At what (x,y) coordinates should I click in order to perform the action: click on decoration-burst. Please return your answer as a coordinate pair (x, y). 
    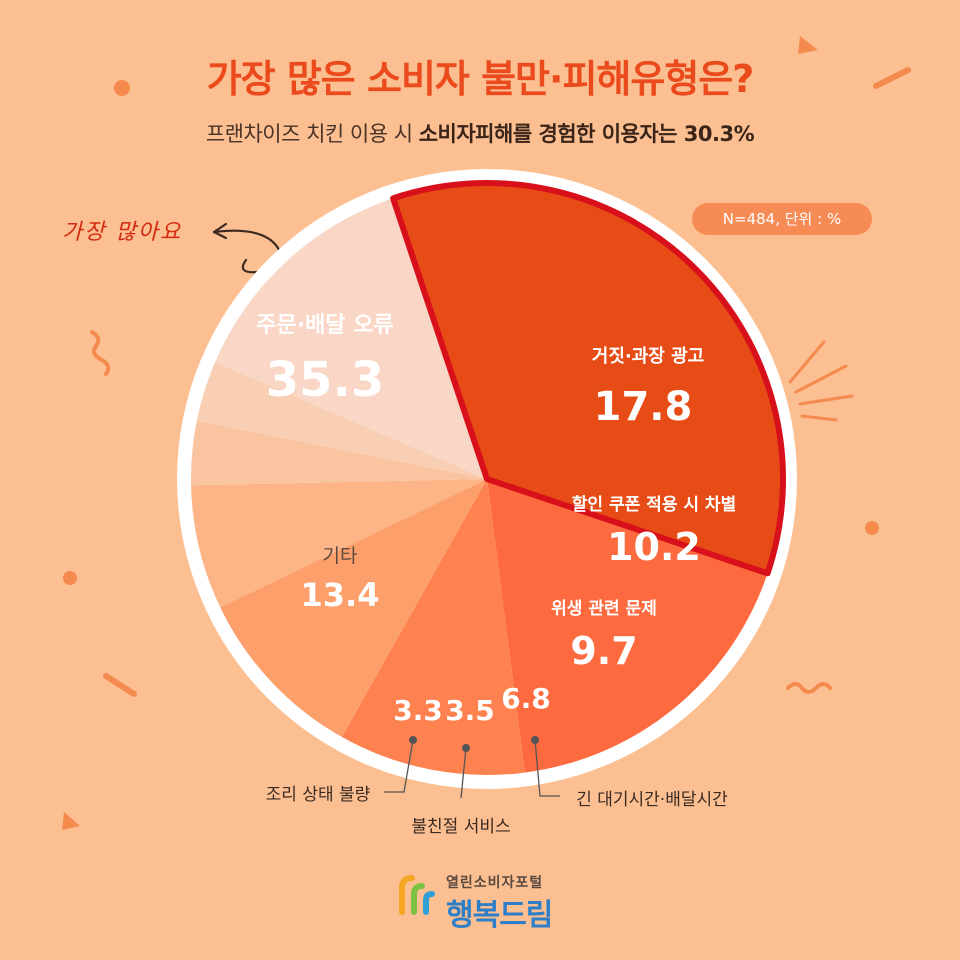
    Looking at the image, I should click on (821, 381).